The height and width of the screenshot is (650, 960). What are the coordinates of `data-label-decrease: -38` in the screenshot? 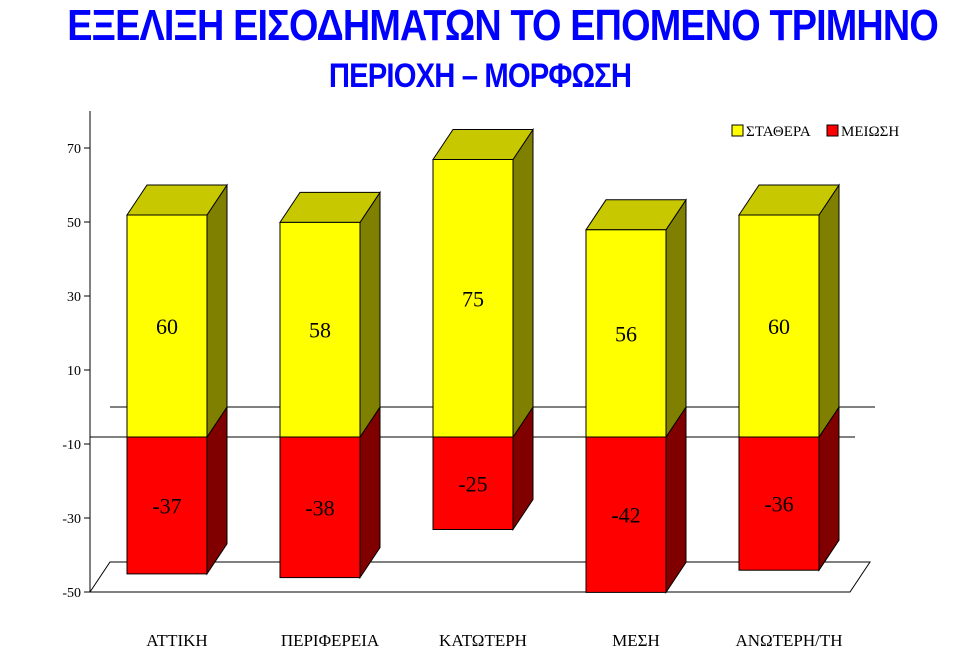 It's located at (319, 507).